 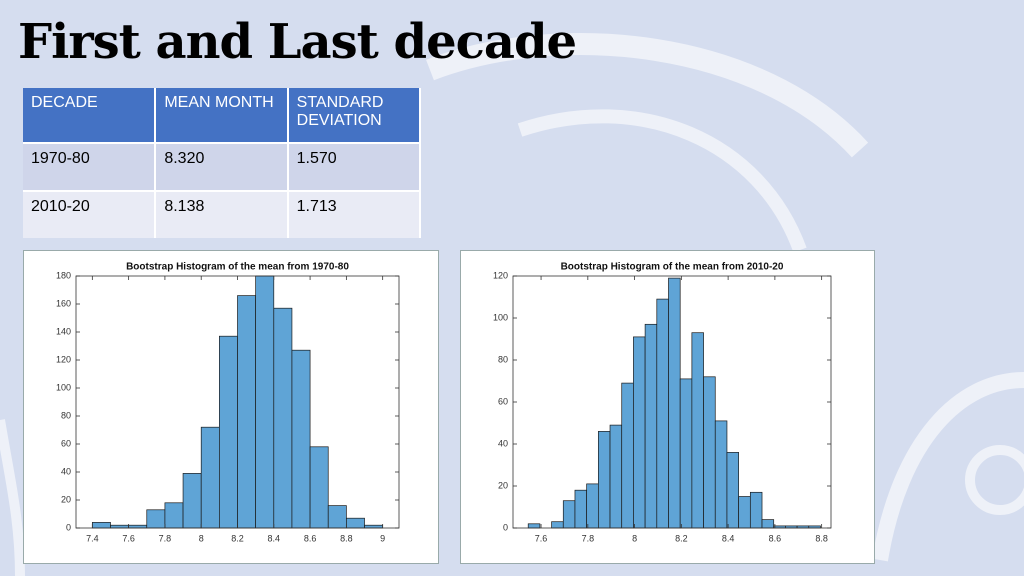 I want to click on cell: 8.320, so click(x=222, y=166).